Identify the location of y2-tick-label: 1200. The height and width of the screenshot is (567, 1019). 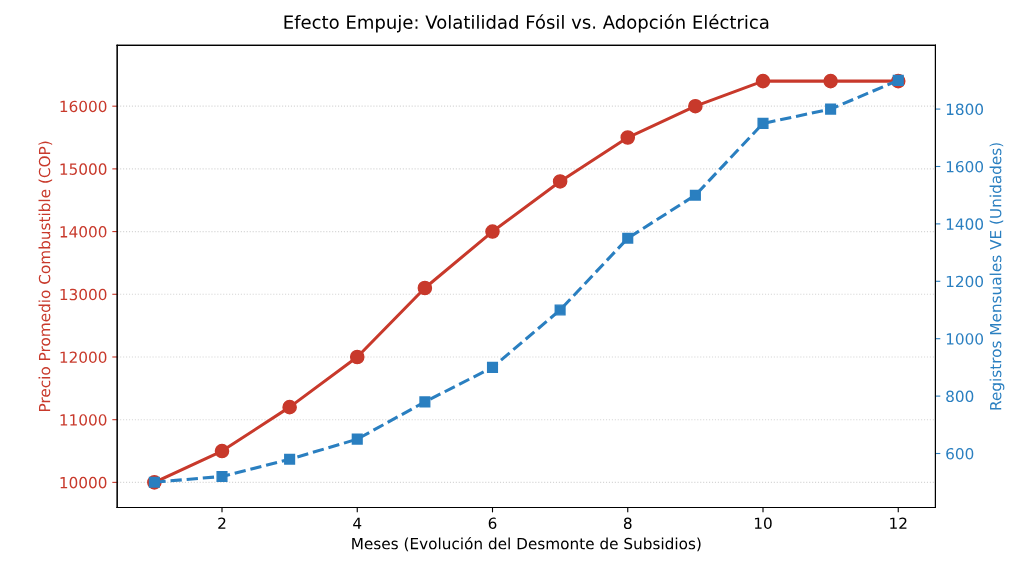
(965, 281).